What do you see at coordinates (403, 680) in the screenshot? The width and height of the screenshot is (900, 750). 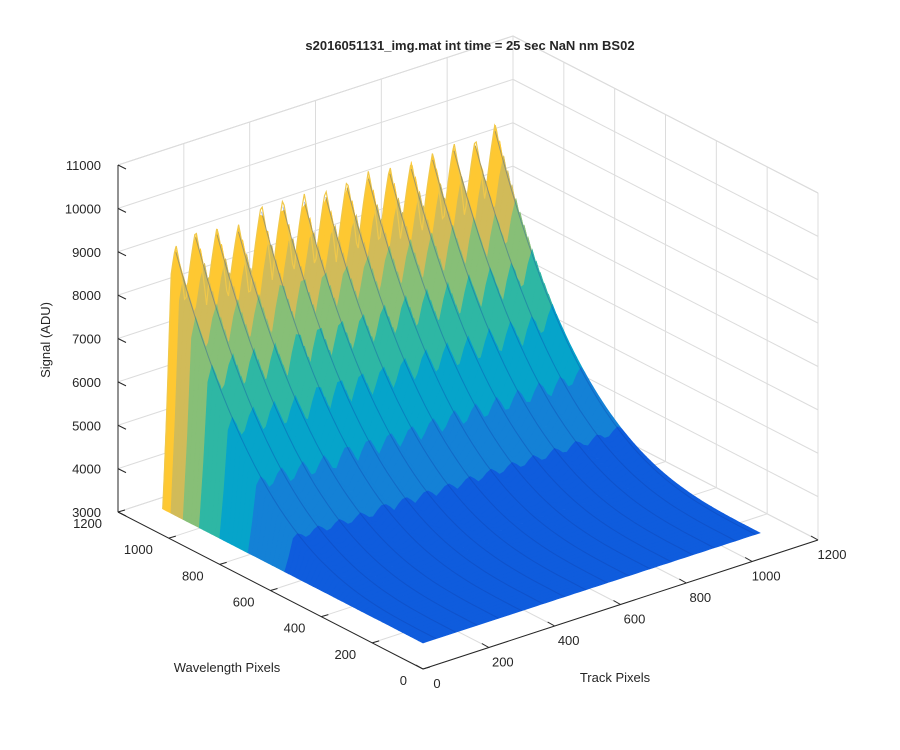 I see `y-tick-label: 0` at bounding box center [403, 680].